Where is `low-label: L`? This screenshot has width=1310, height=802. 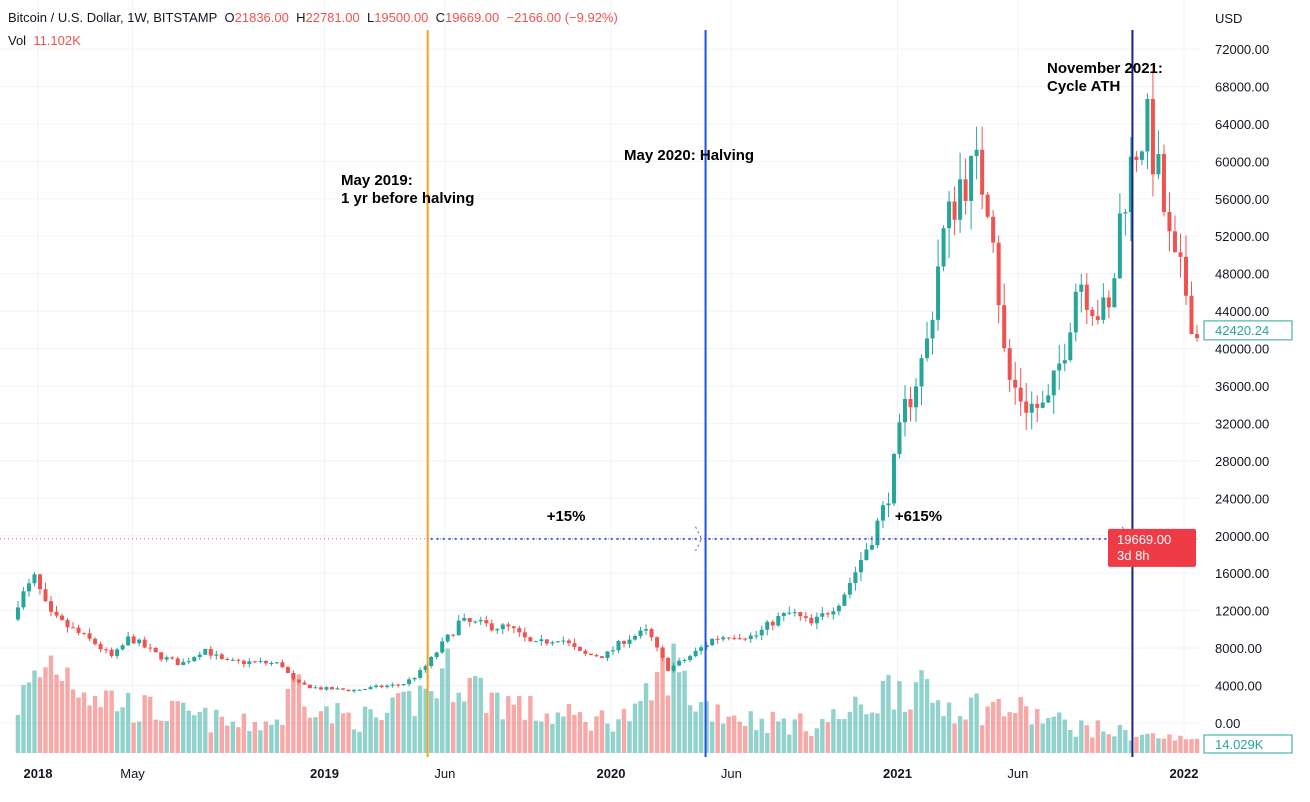 low-label: L is located at coordinates (370, 17).